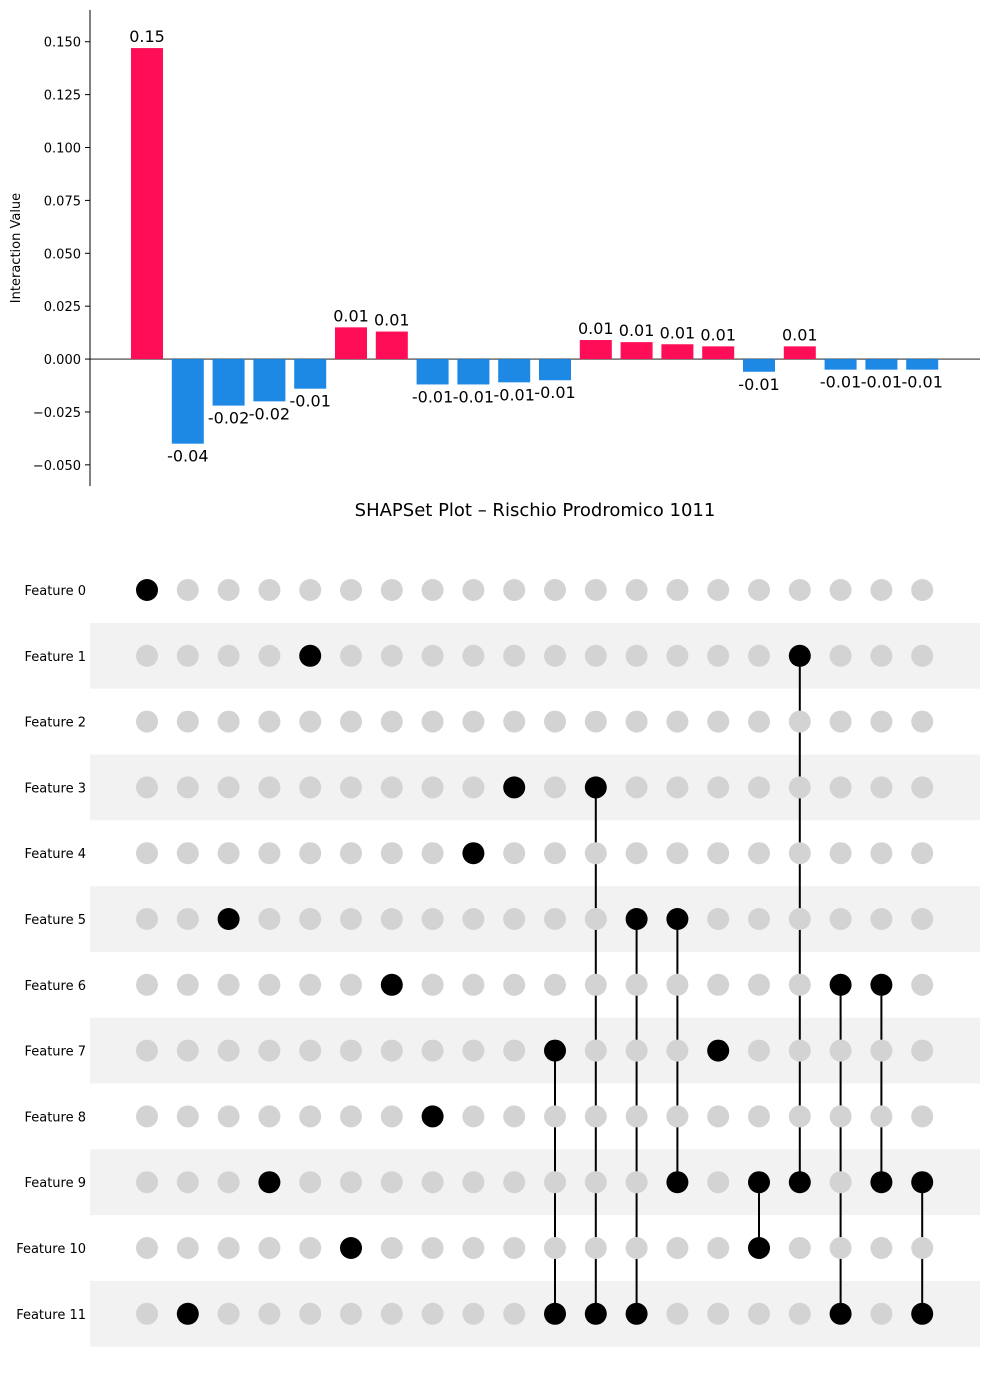 The image size is (989, 1390). I want to click on feature-label: Feature 9, so click(55, 1183).